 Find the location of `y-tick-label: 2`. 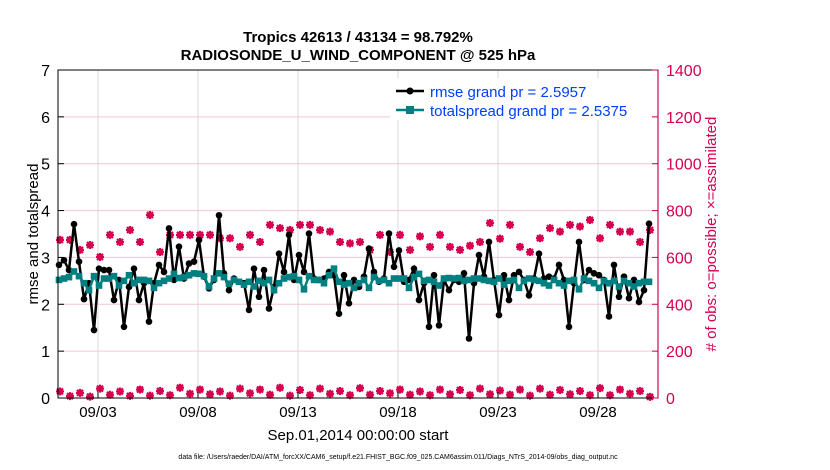

y-tick-label: 2 is located at coordinates (45, 305).